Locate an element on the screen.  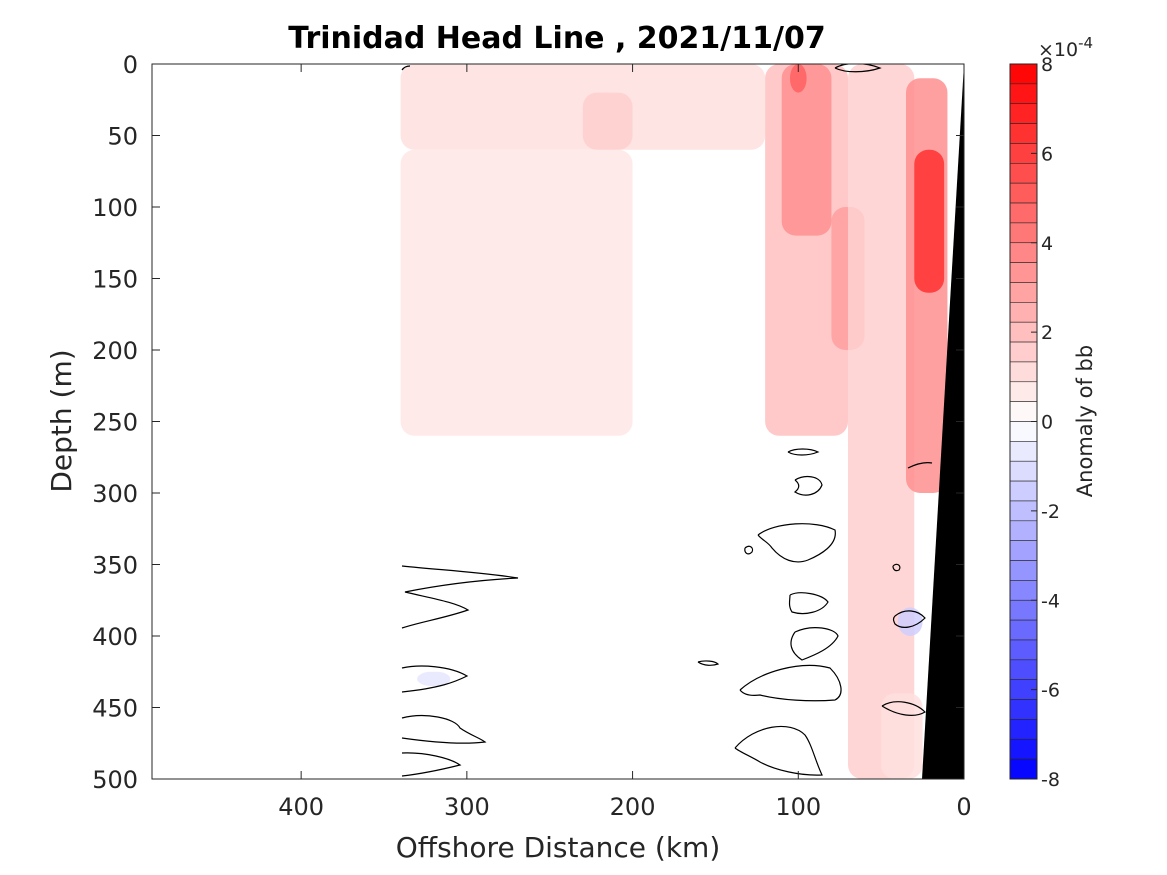
x-tick-label: 200 is located at coordinates (633, 807).